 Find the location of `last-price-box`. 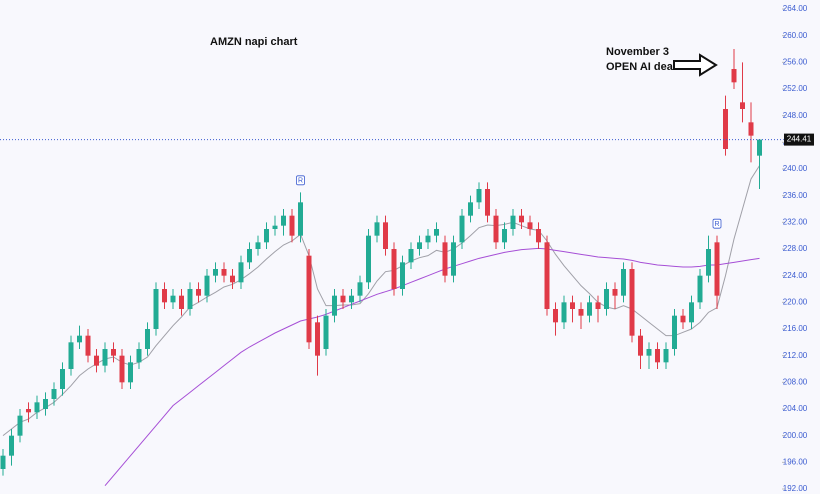

last-price-box is located at coordinates (799, 139).